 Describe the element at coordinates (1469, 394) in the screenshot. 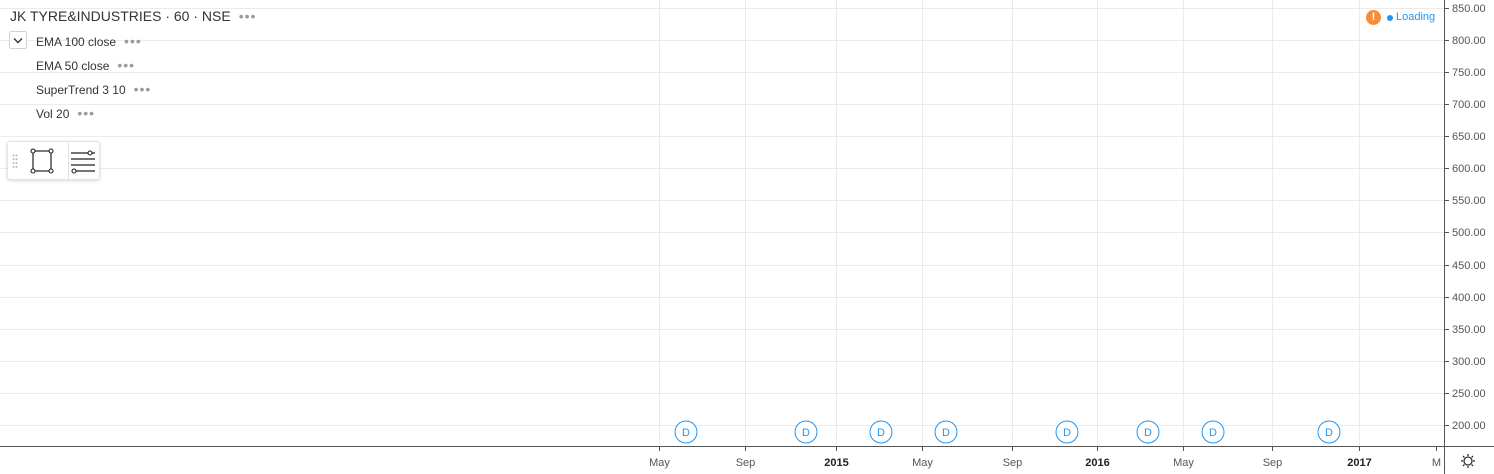

I see `price-tick-label: 250.00` at that location.